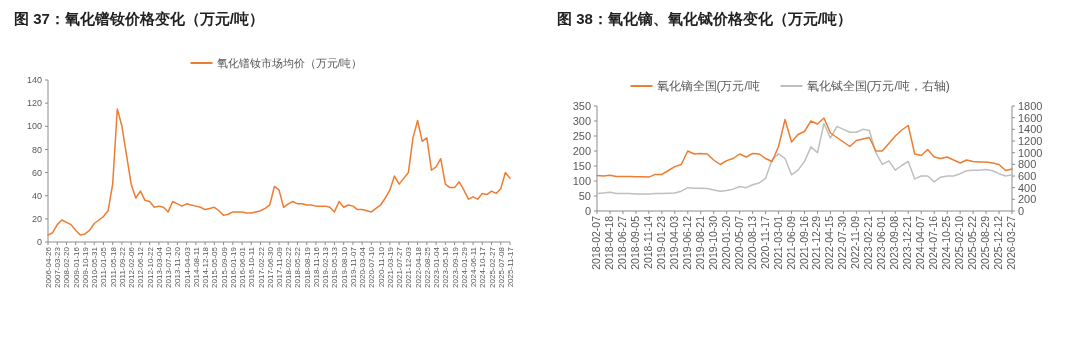 This screenshot has height=349, width=1080. I want to click on x-tick-label: 2014-08-11, so click(196, 267).